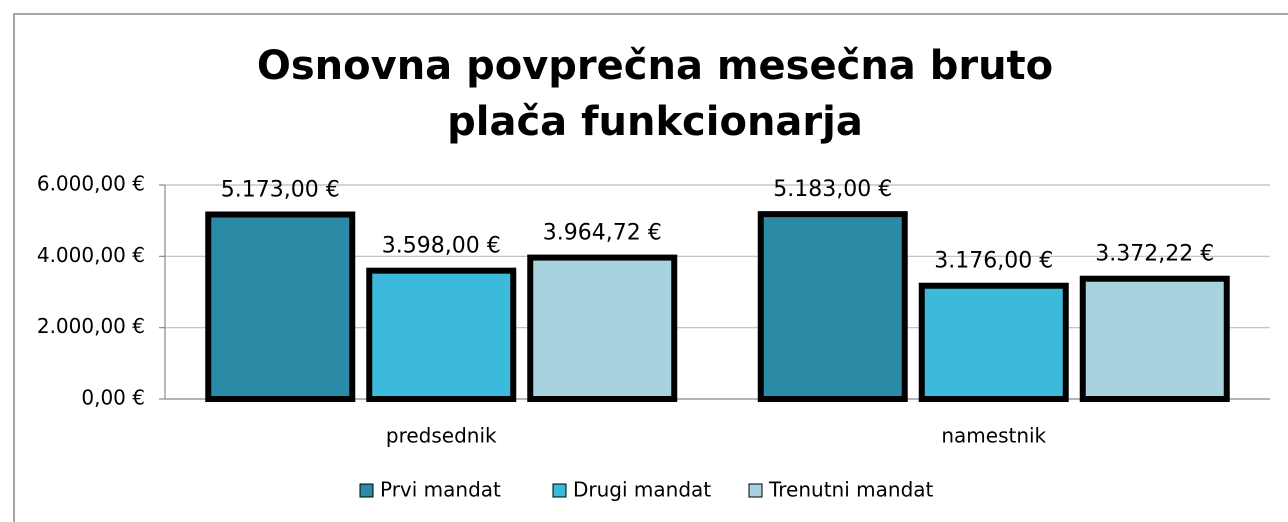 Image resolution: width=1288 pixels, height=522 pixels. I want to click on data-label: 5.173,00 €, so click(280, 189).